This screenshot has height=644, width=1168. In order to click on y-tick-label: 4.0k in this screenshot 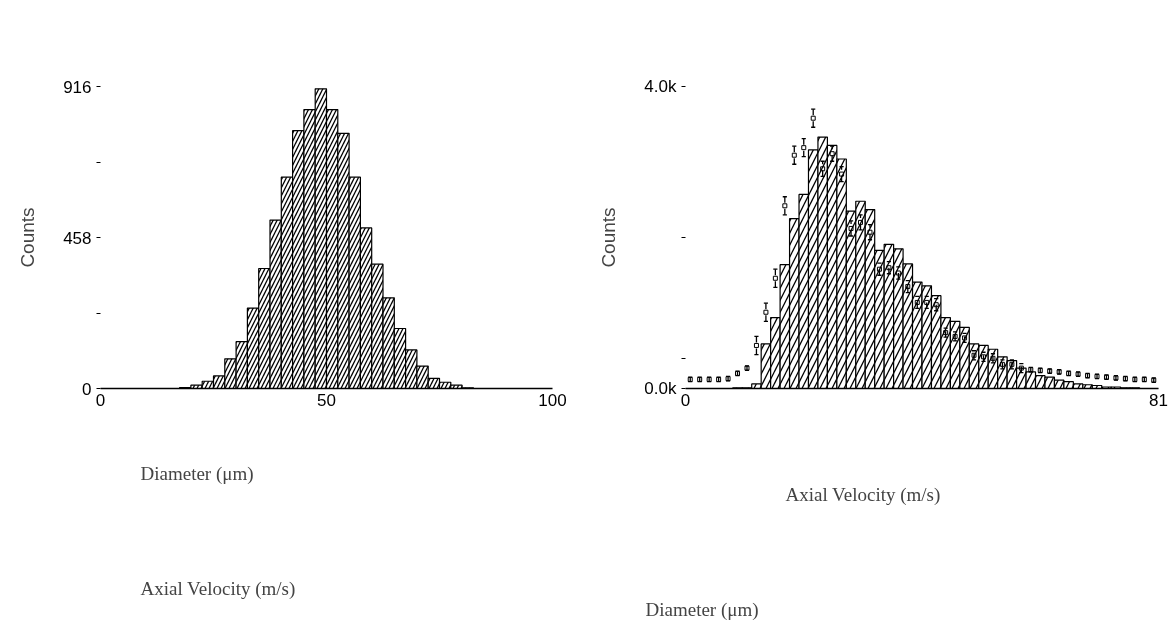, I will do `click(660, 86)`.